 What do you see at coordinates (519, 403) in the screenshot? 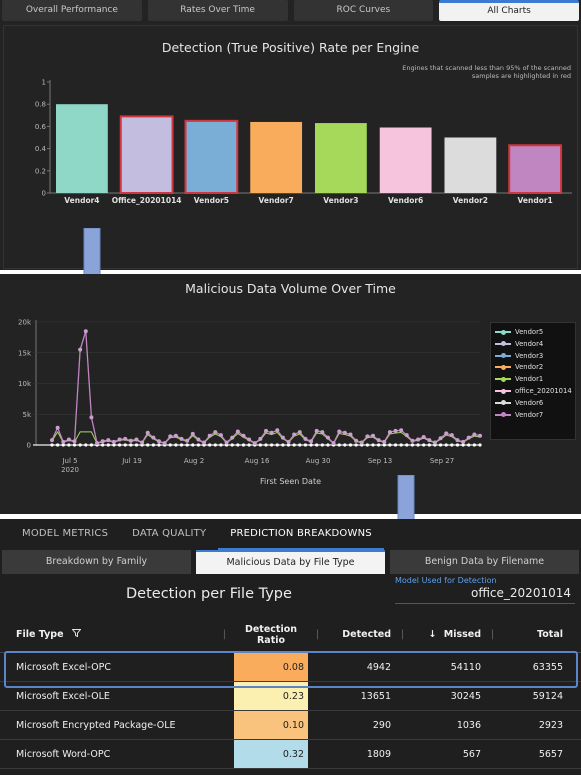
I see `legend-item: Vendor6` at bounding box center [519, 403].